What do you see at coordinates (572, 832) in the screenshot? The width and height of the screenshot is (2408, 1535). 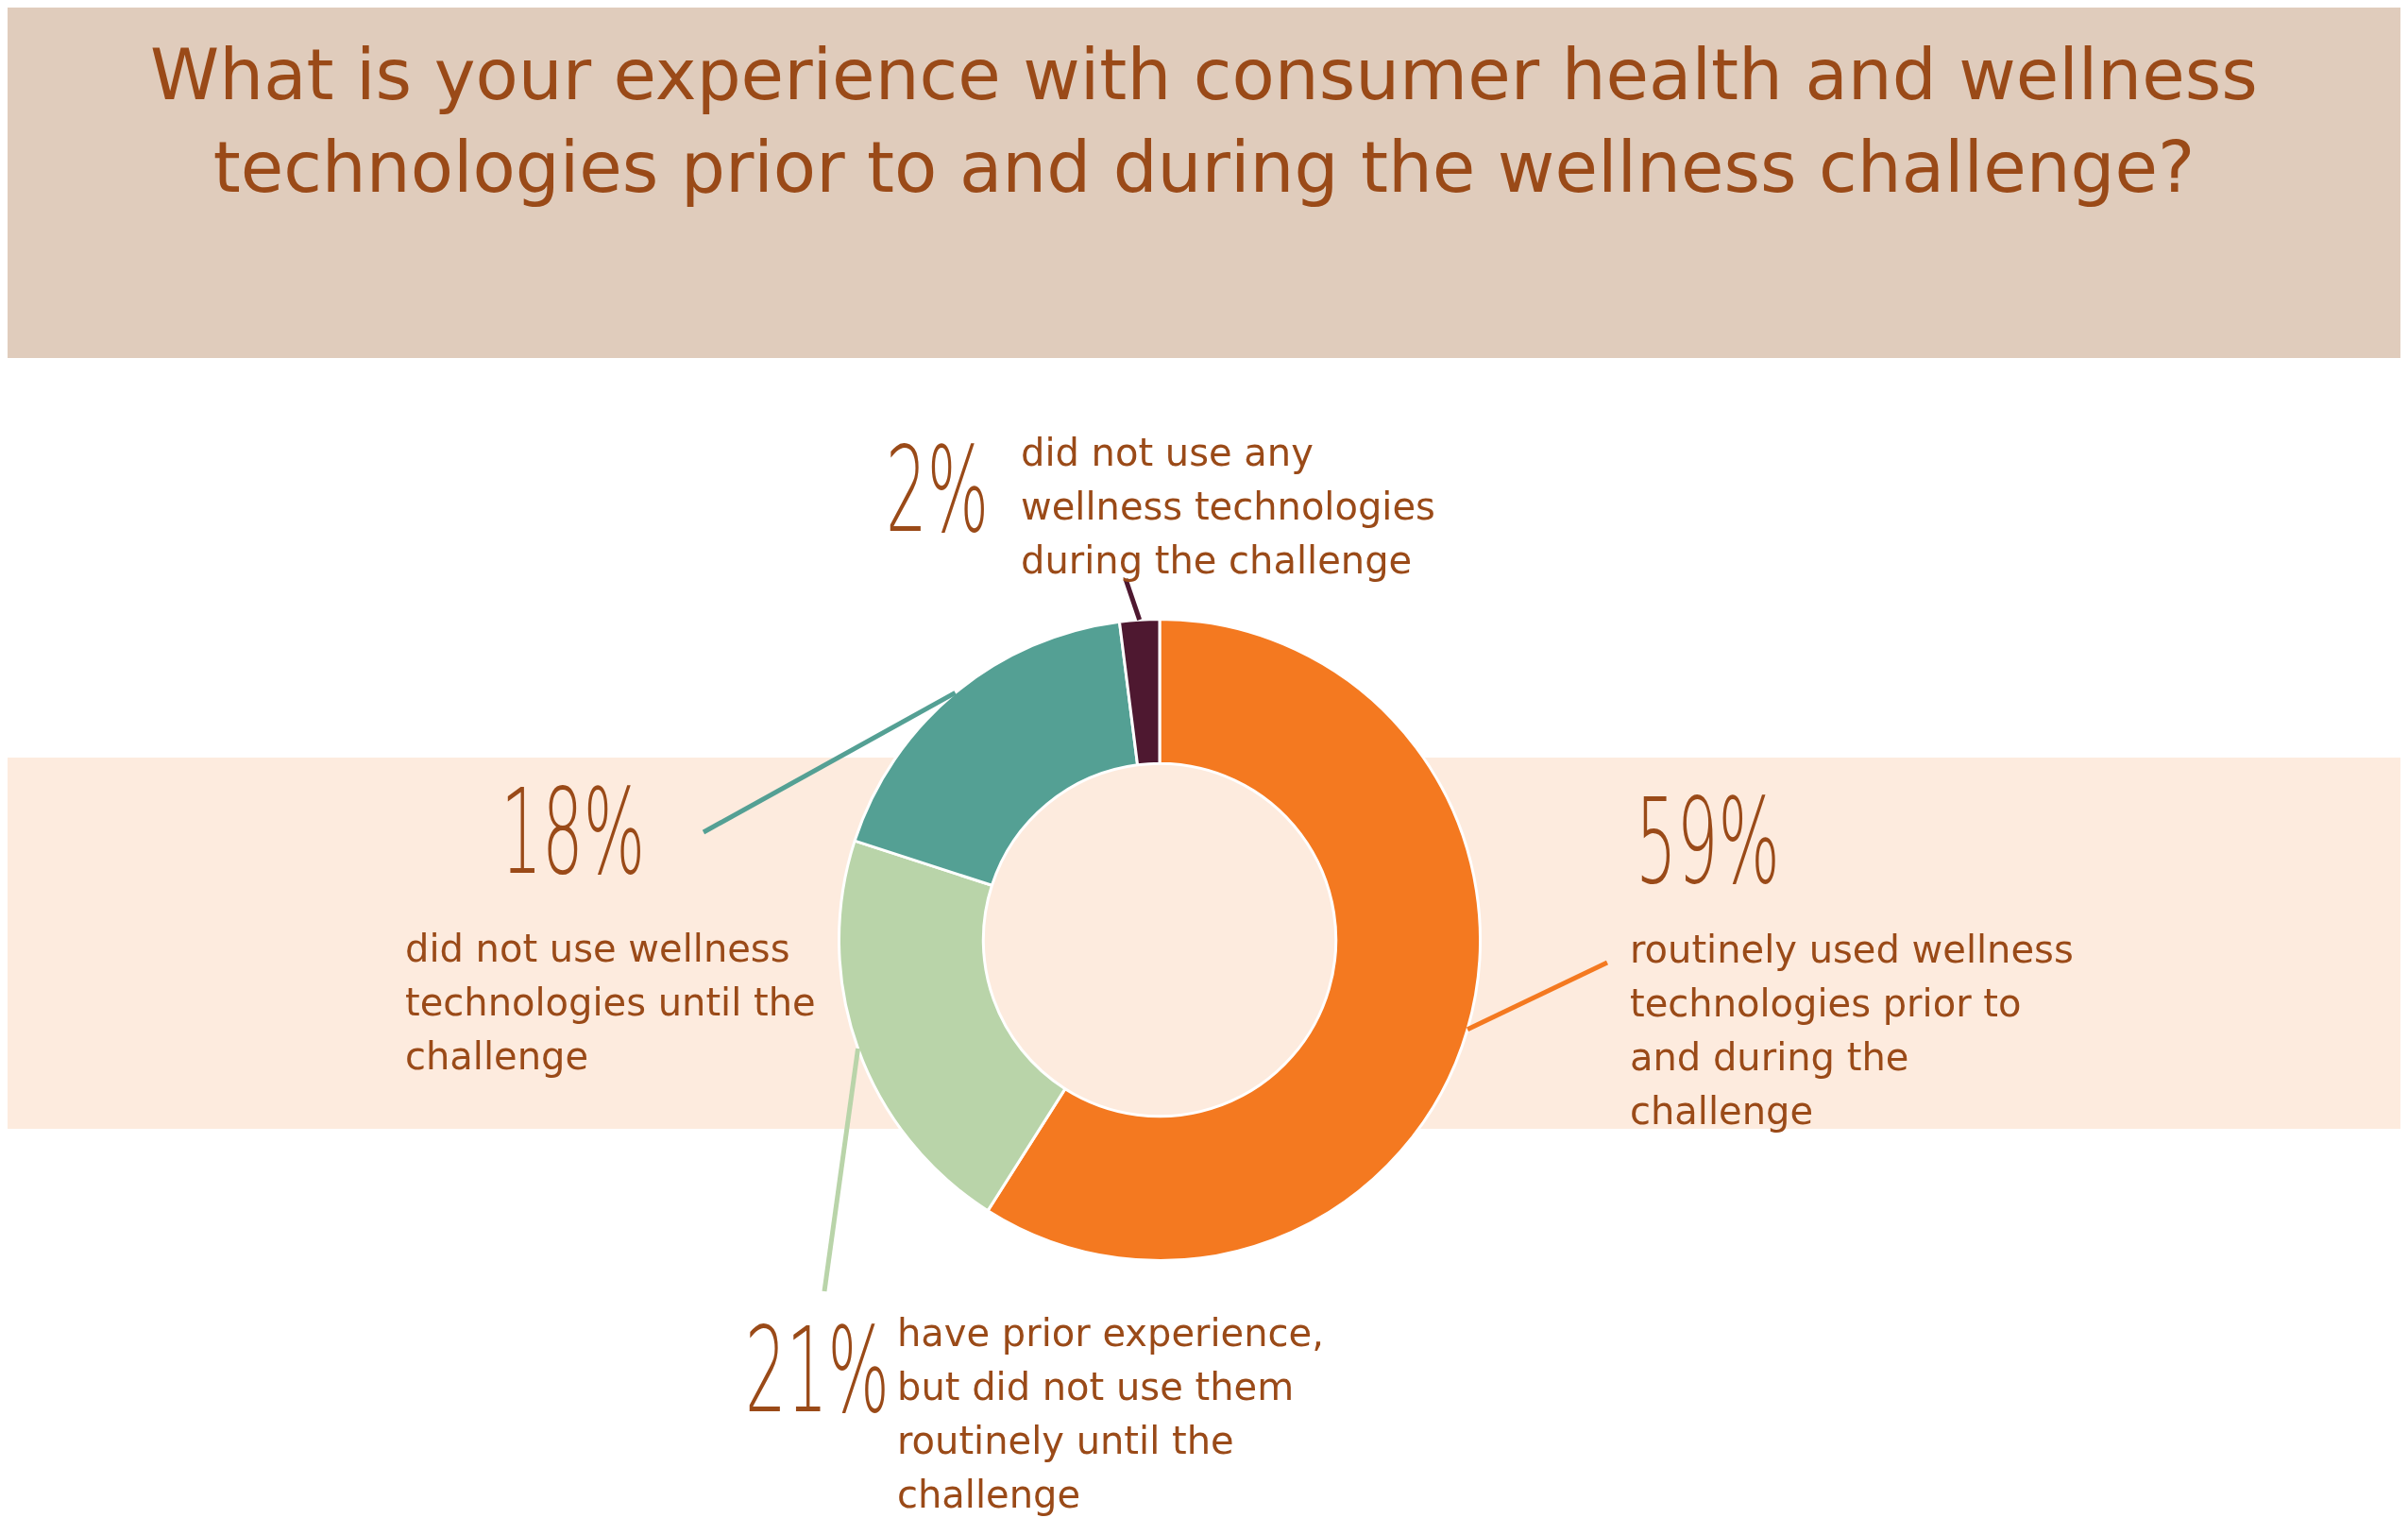 I see `data-label: 18%` at bounding box center [572, 832].